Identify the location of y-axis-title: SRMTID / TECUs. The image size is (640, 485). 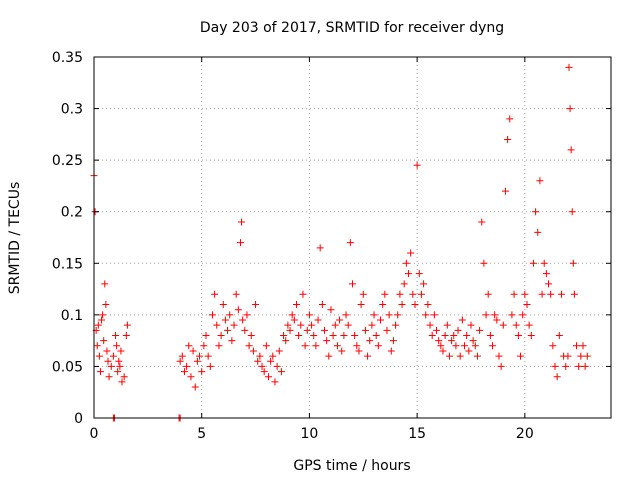
(15, 238).